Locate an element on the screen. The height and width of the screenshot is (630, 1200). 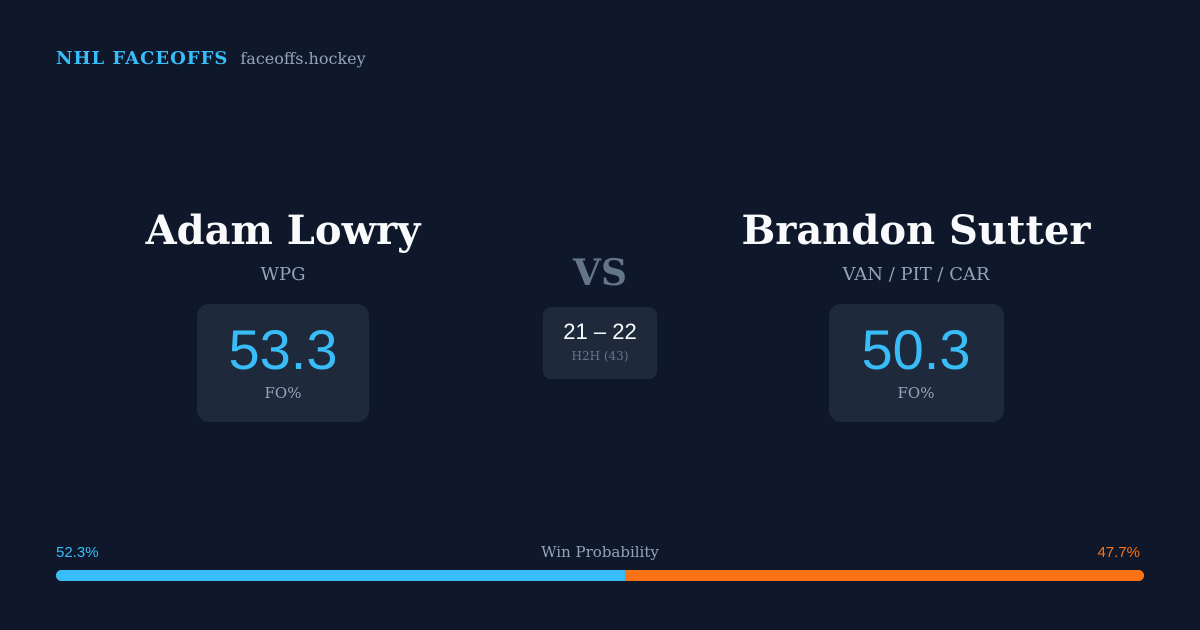
h2h-label: H2H (43) is located at coordinates (600, 356).